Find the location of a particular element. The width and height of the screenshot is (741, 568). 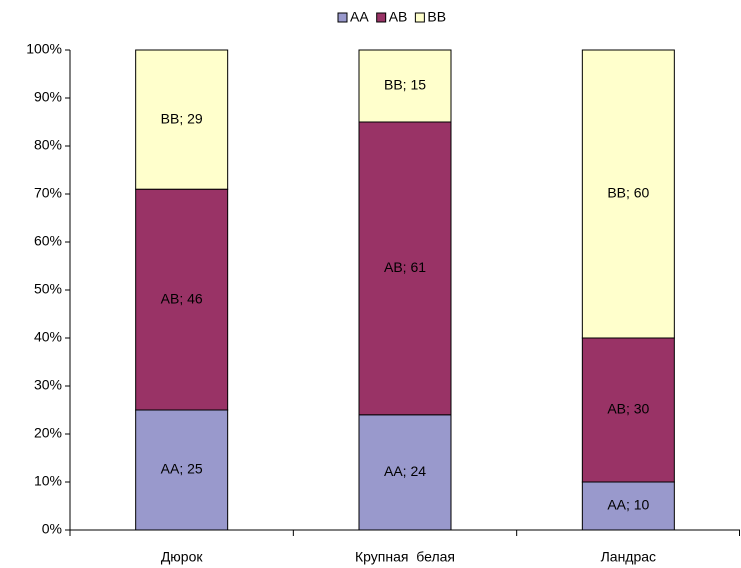

y-tick-label: 70% is located at coordinates (48, 193).